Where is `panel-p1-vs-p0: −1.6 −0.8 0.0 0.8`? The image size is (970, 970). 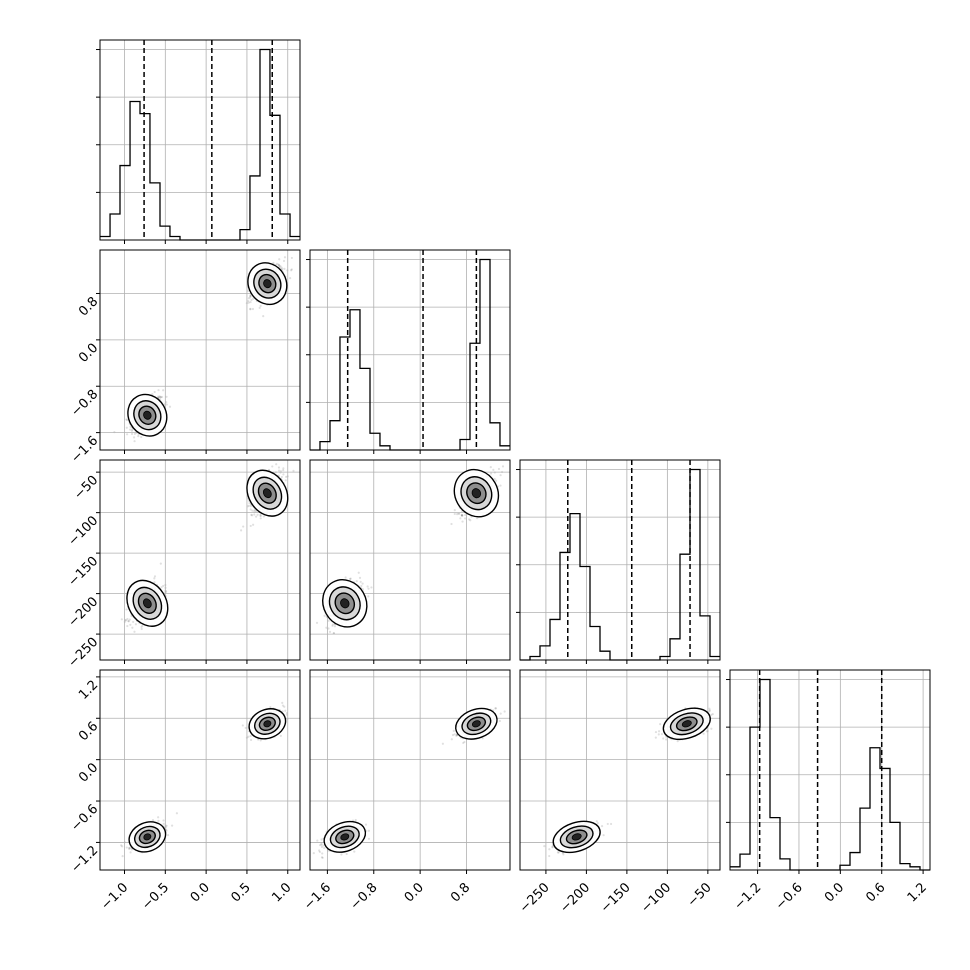 panel-p1-vs-p0: −1.6 −0.8 0.0 0.8 is located at coordinates (184, 357).